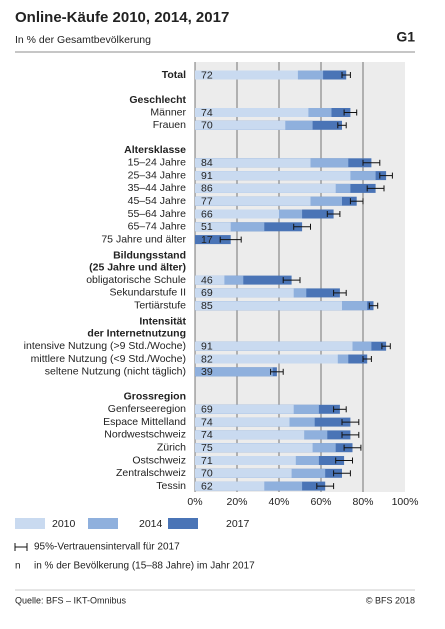 The height and width of the screenshot is (629, 445). What do you see at coordinates (143, 239) in the screenshot?
I see `category-label: 75 Jahre und älter` at bounding box center [143, 239].